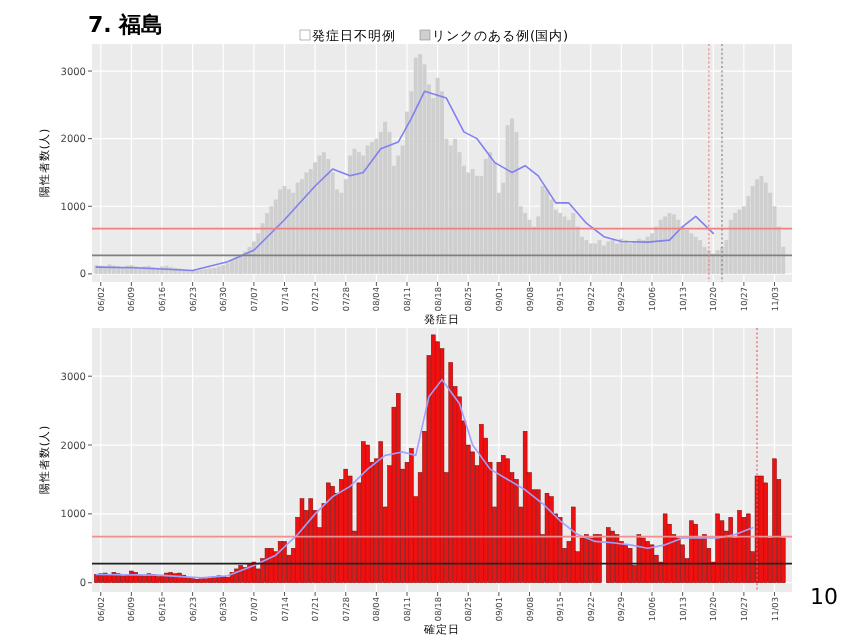  Describe the element at coordinates (824, 597) in the screenshot. I see `text: 10` at that location.